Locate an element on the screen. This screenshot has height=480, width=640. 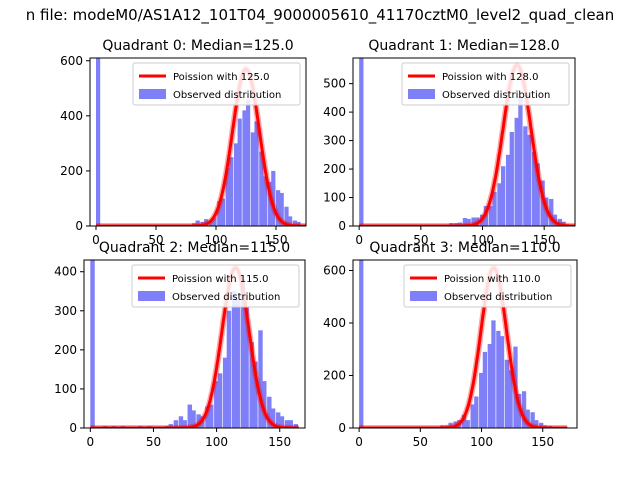
legend-label-poisson: Poission with 110.0 is located at coordinates (492, 279).